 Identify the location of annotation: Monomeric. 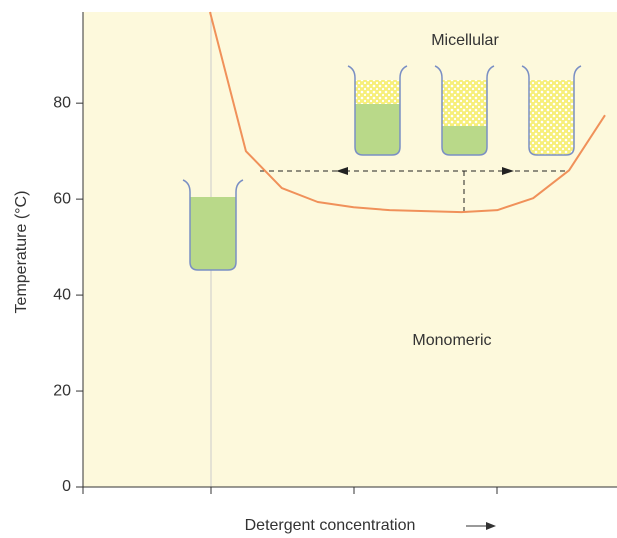
(451, 340).